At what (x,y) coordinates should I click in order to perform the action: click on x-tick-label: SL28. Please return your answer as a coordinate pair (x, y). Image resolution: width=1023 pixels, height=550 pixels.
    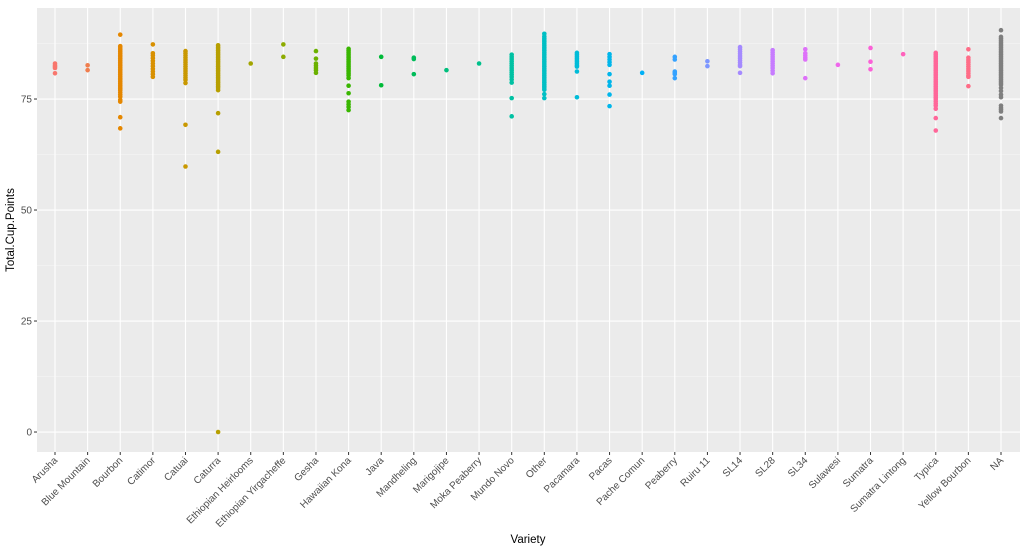
    Looking at the image, I should click on (765, 467).